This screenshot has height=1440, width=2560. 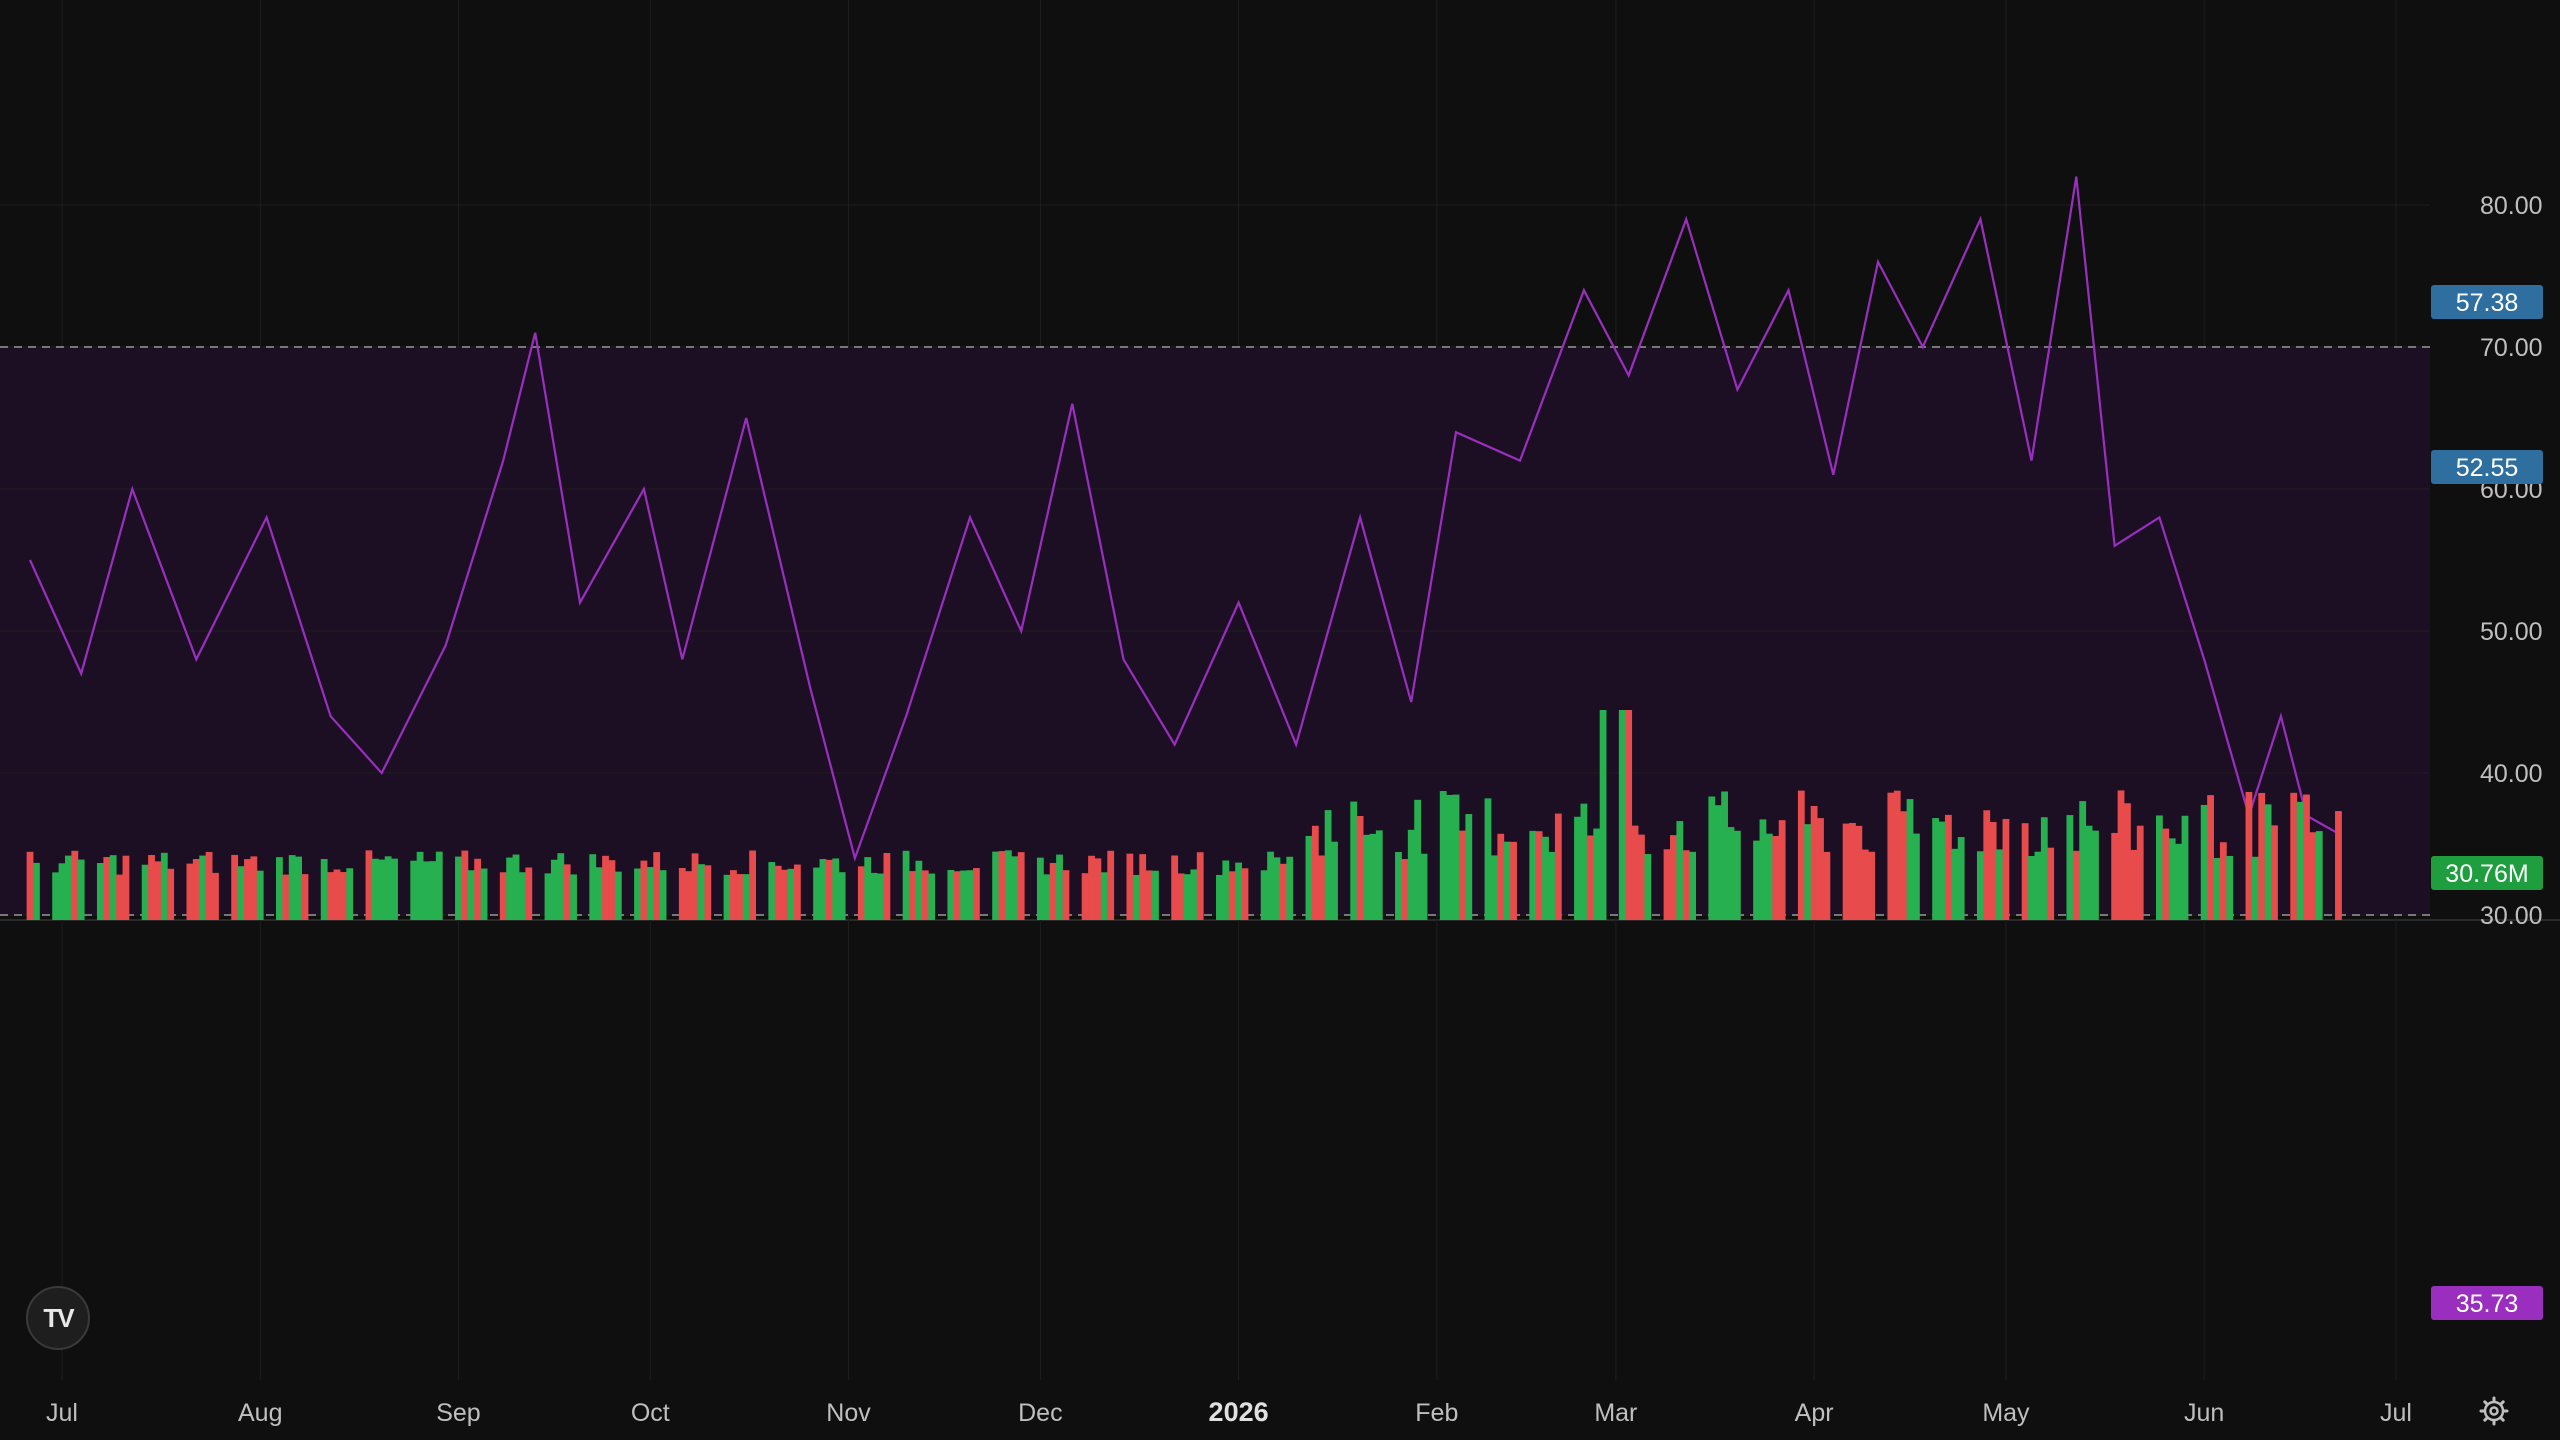 I want to click on ma-slow-badge-label: 52.55, so click(x=2487, y=468).